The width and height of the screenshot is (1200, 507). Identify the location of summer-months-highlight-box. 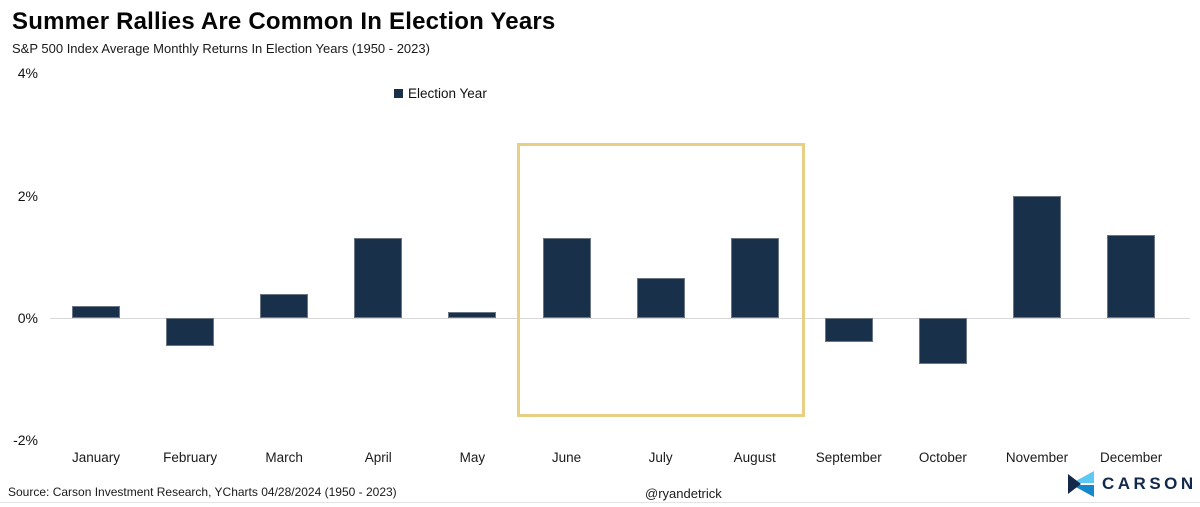
(660, 280).